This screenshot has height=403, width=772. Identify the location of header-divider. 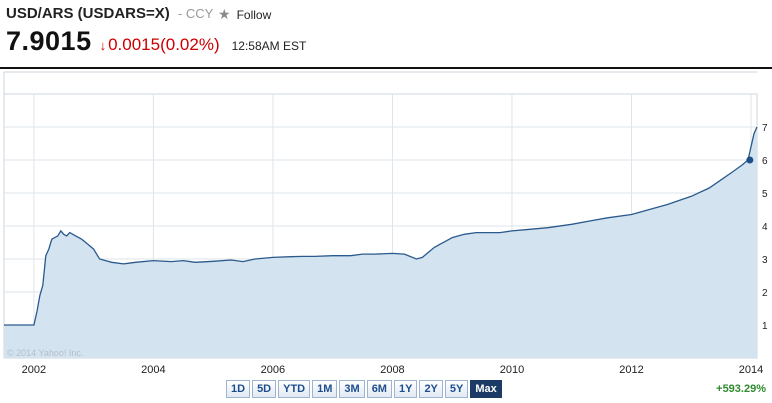
(386, 68).